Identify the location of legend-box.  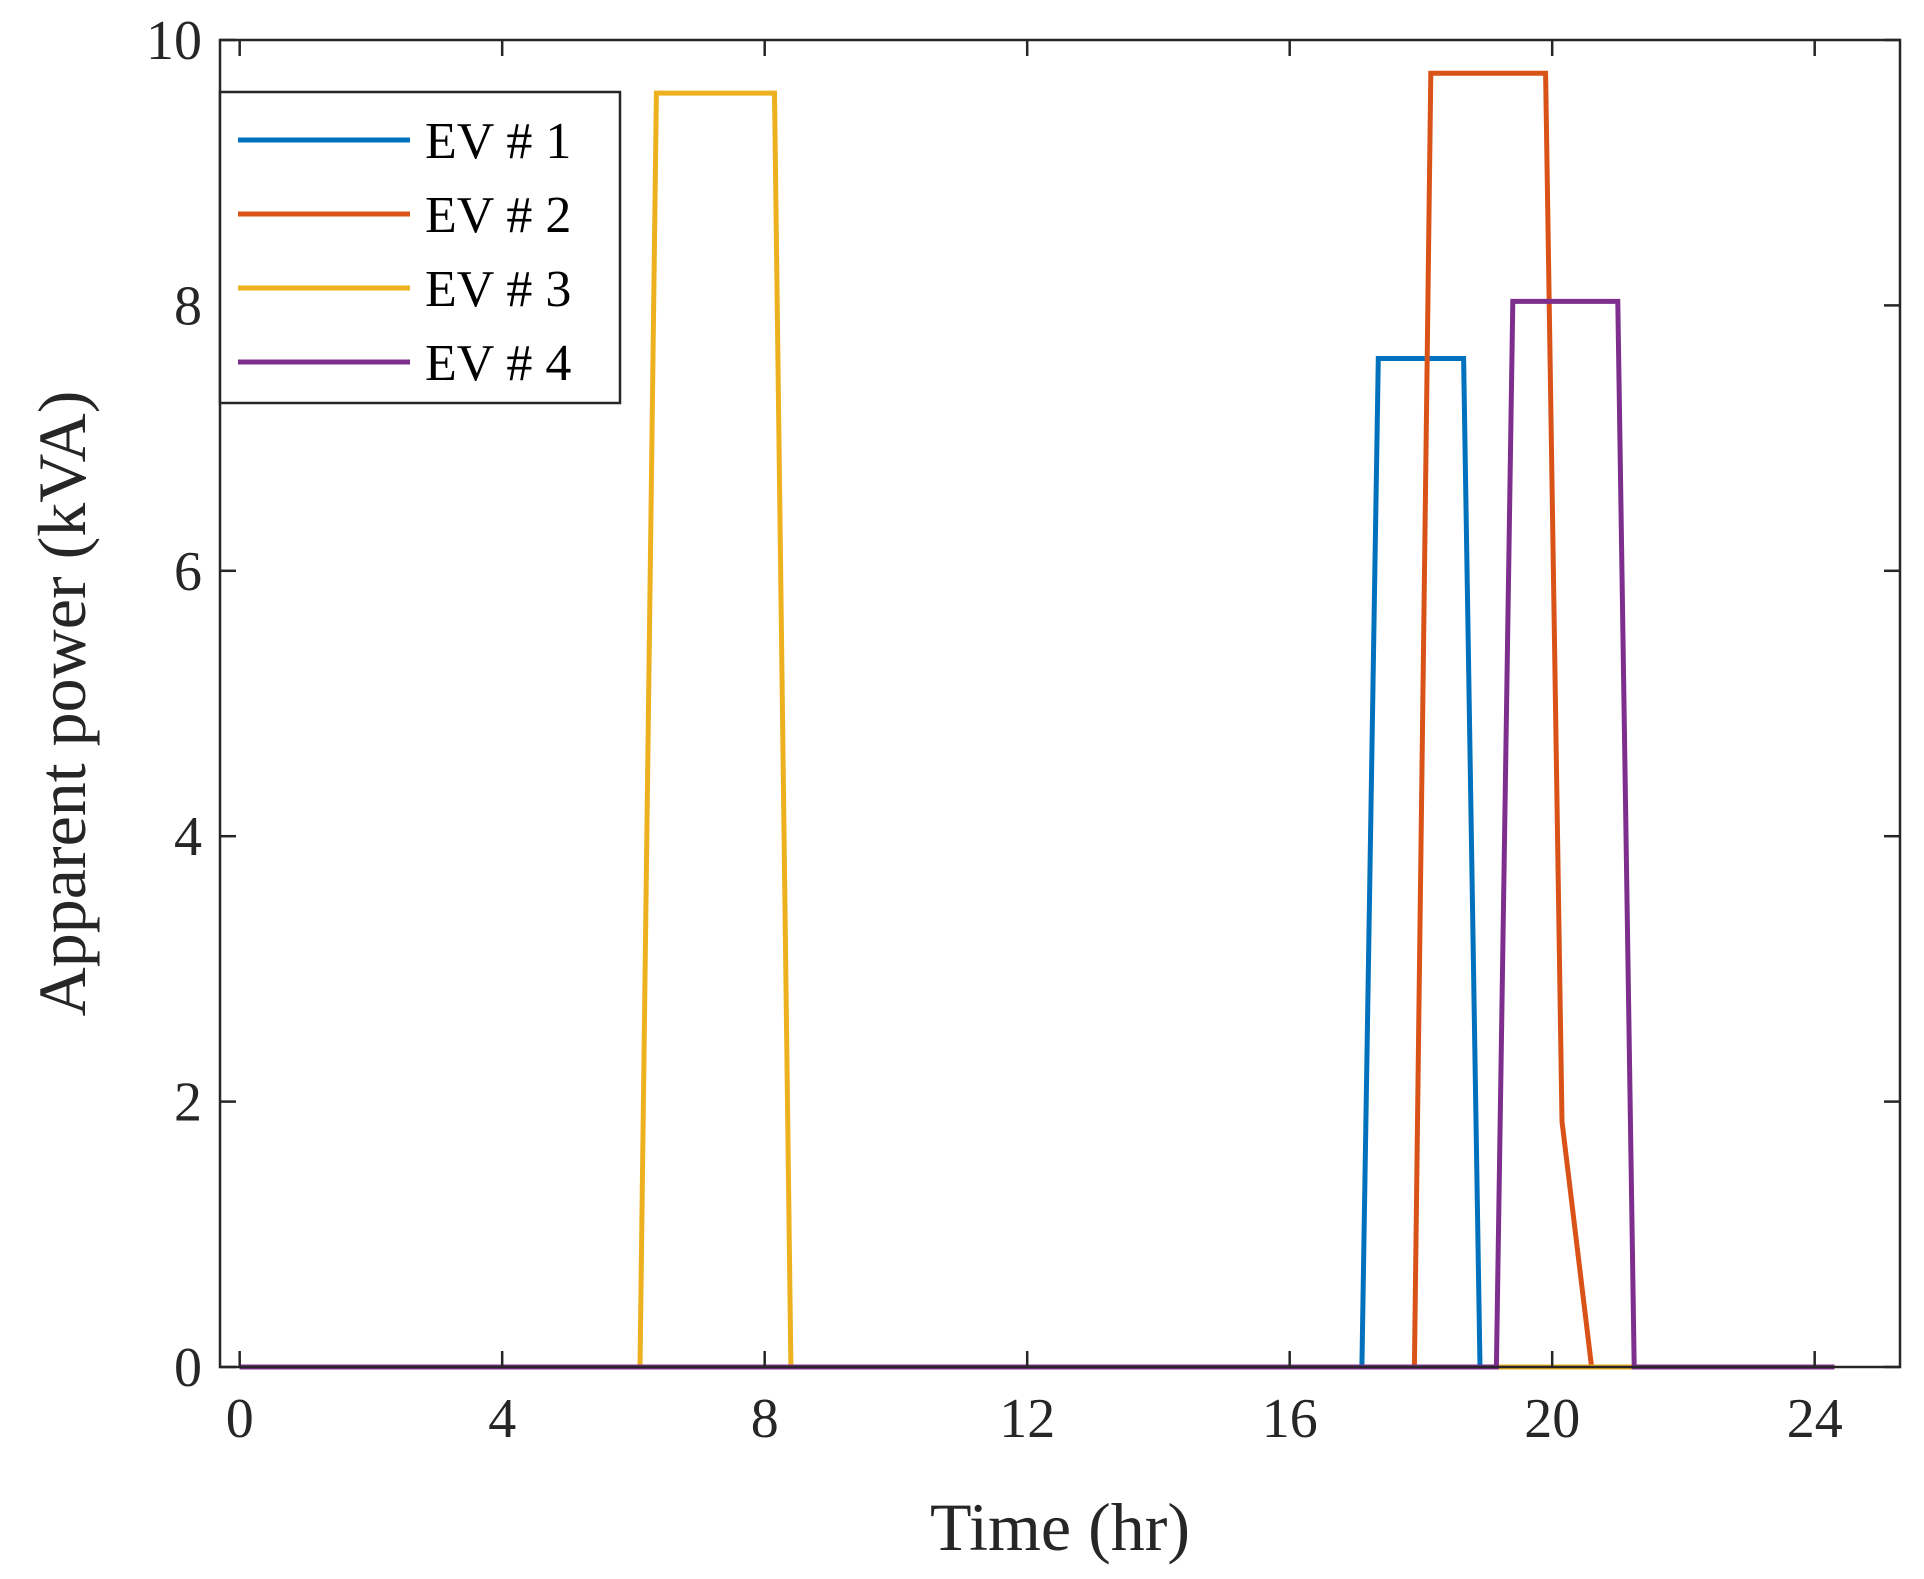
(420, 247).